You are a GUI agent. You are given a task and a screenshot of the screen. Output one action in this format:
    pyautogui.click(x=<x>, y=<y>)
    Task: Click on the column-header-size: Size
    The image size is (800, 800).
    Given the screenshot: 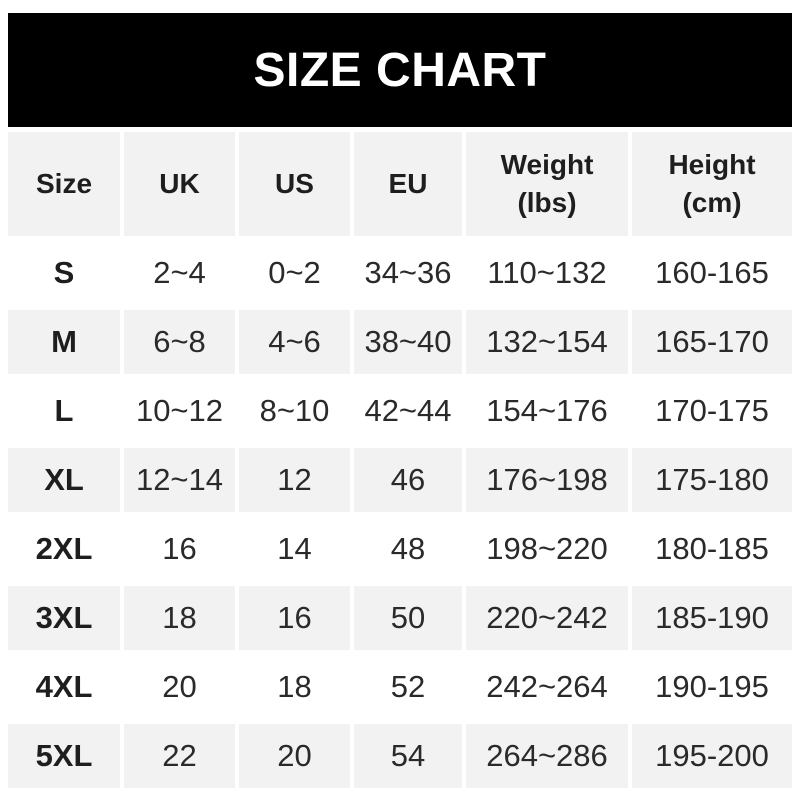 What is the action you would take?
    pyautogui.click(x=64, y=184)
    